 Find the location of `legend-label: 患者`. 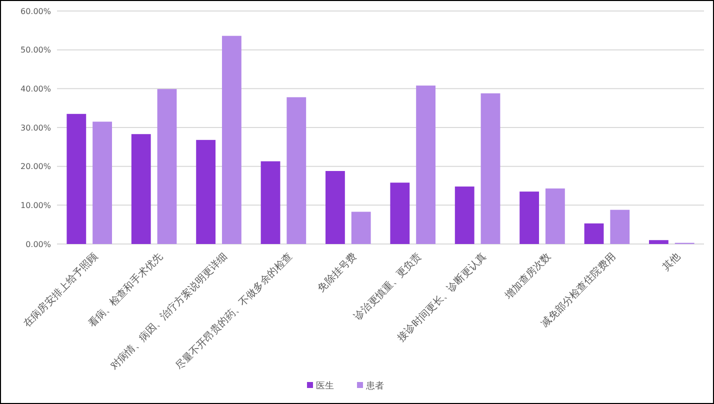

legend-label: 患者 is located at coordinates (374, 386).